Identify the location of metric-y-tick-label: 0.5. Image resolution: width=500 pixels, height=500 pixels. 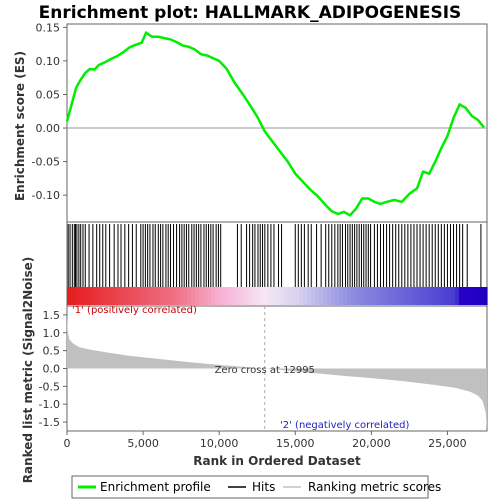
(52, 351).